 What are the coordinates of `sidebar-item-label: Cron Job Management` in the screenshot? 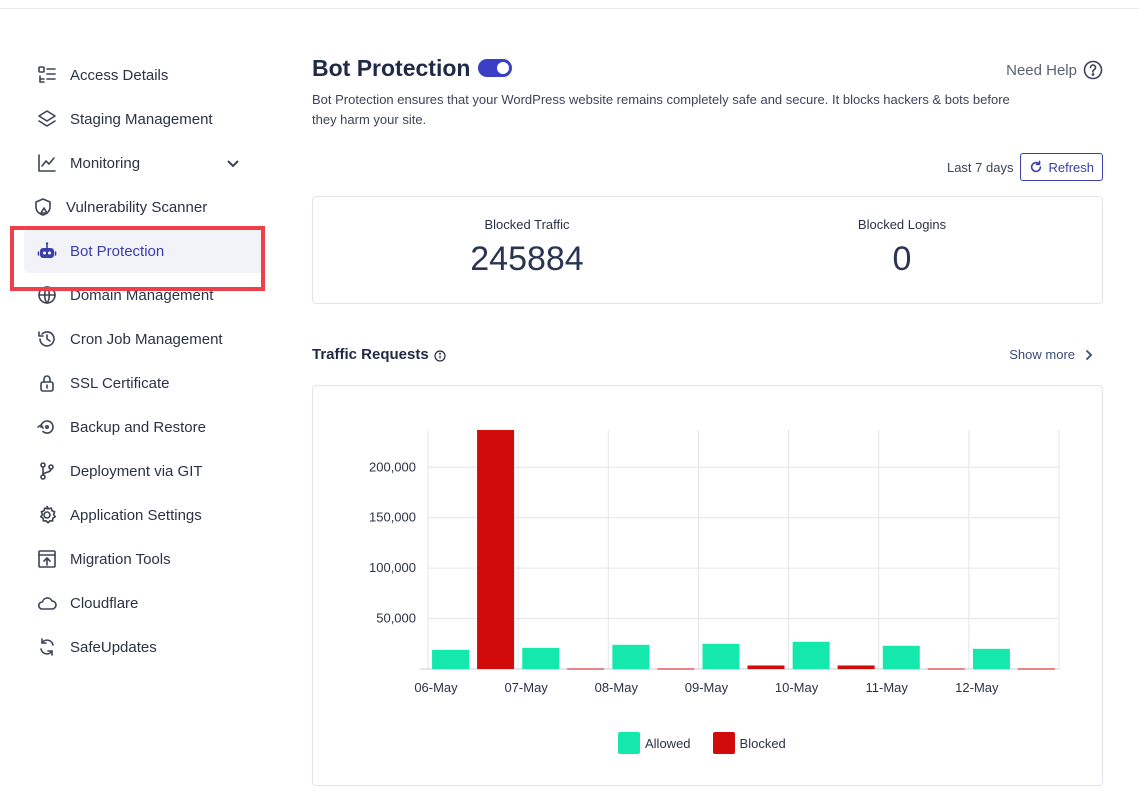 It's located at (146, 339).